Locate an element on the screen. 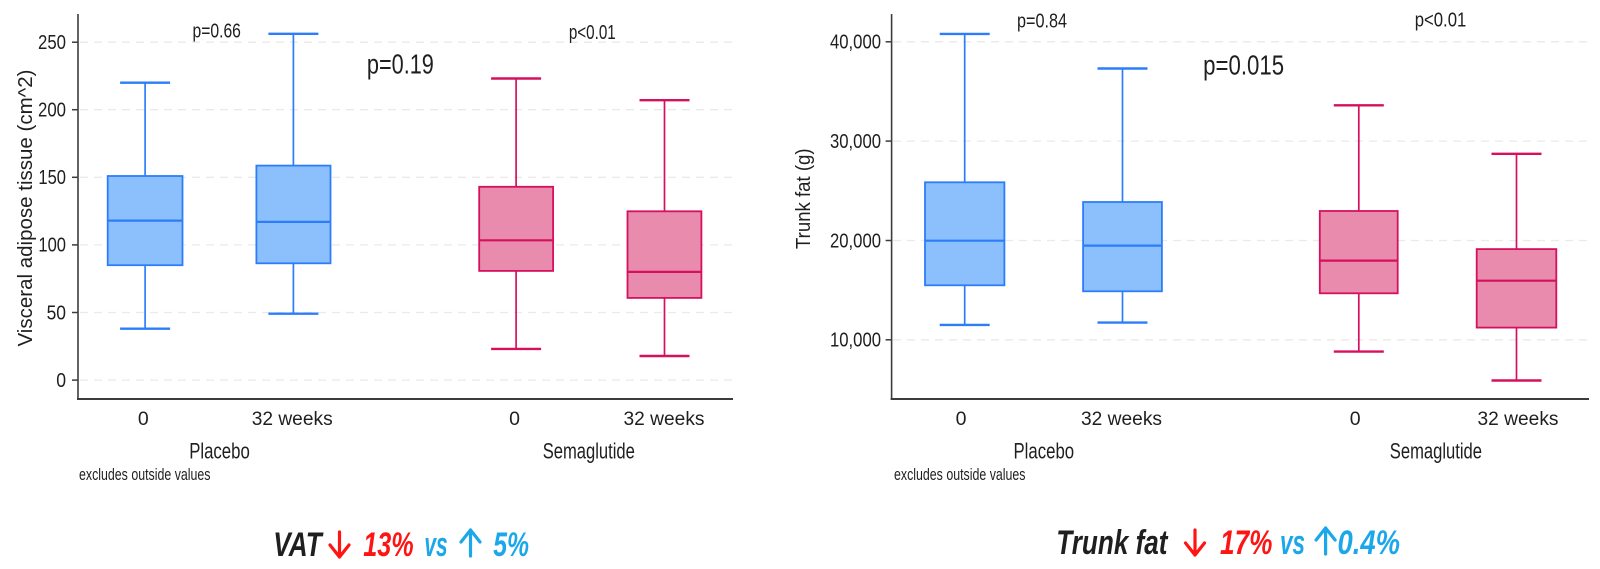  svg-text: 50 is located at coordinates (56, 312).